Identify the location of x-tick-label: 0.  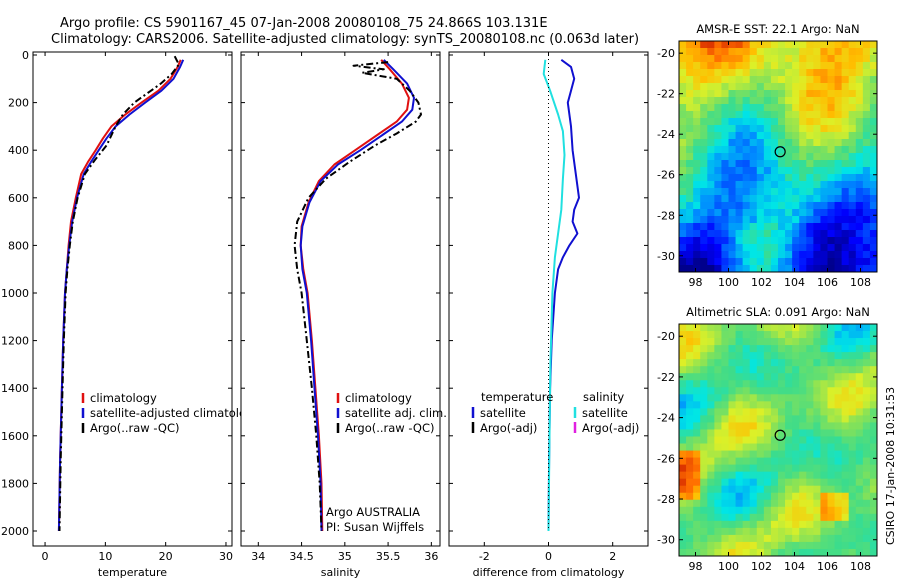
(45, 556).